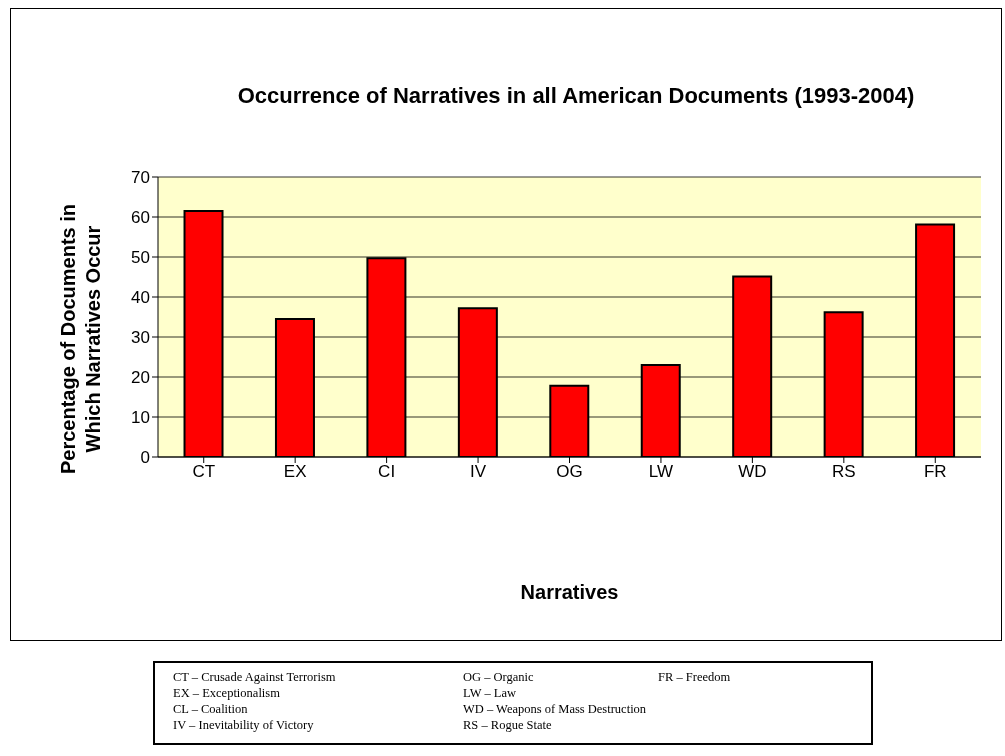  I want to click on y-tick-label: 30, so click(140, 338).